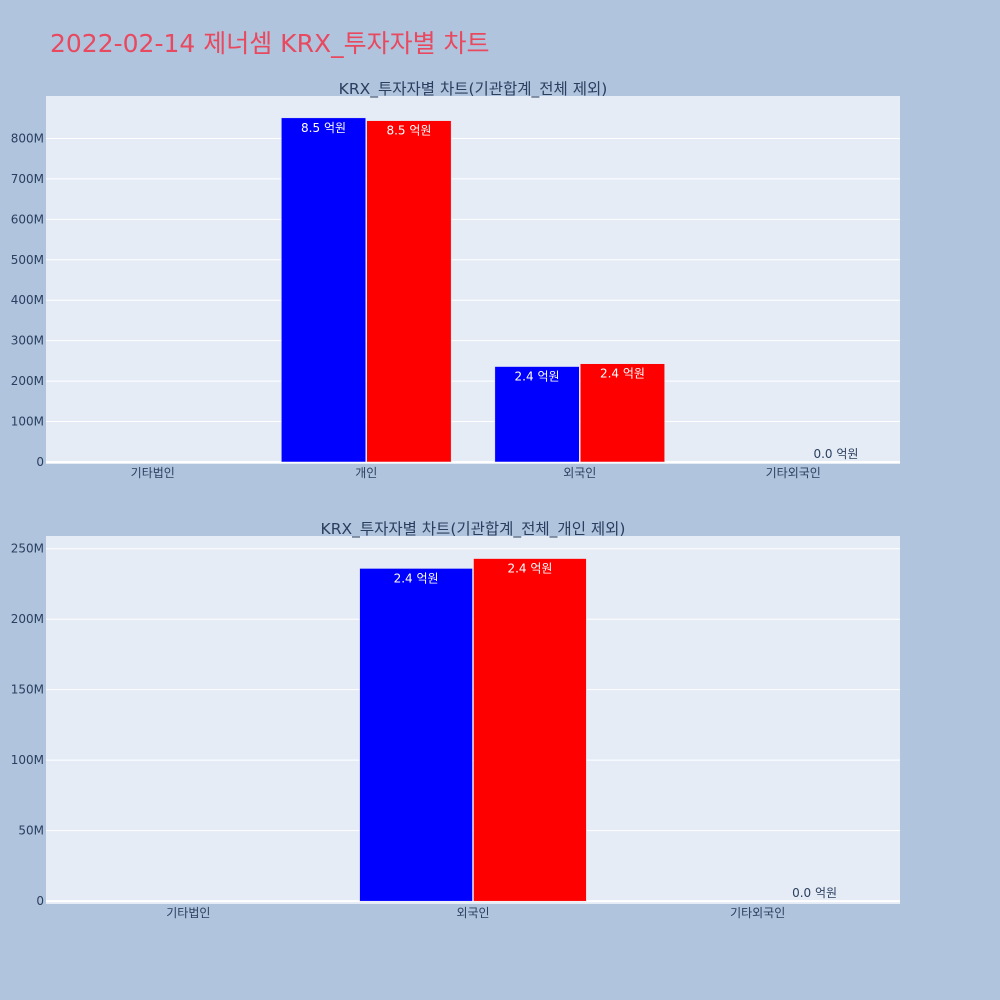 This screenshot has width=1000, height=1000. I want to click on page-title: 2022-02-14 제너셈 KRX_투자자별 차트, so click(270, 43).